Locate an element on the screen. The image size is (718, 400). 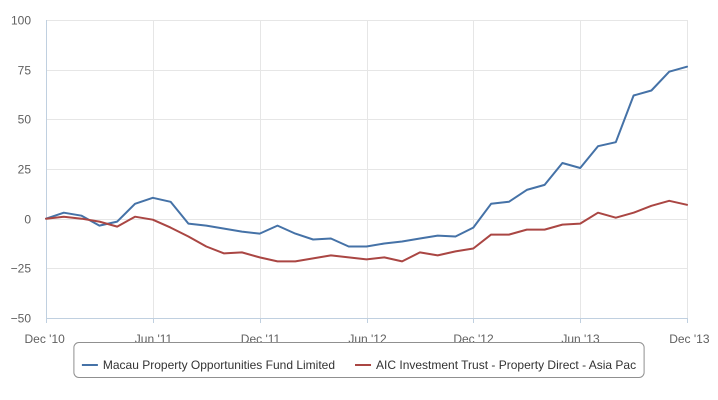
y-tick-label: 0 is located at coordinates (27, 220).